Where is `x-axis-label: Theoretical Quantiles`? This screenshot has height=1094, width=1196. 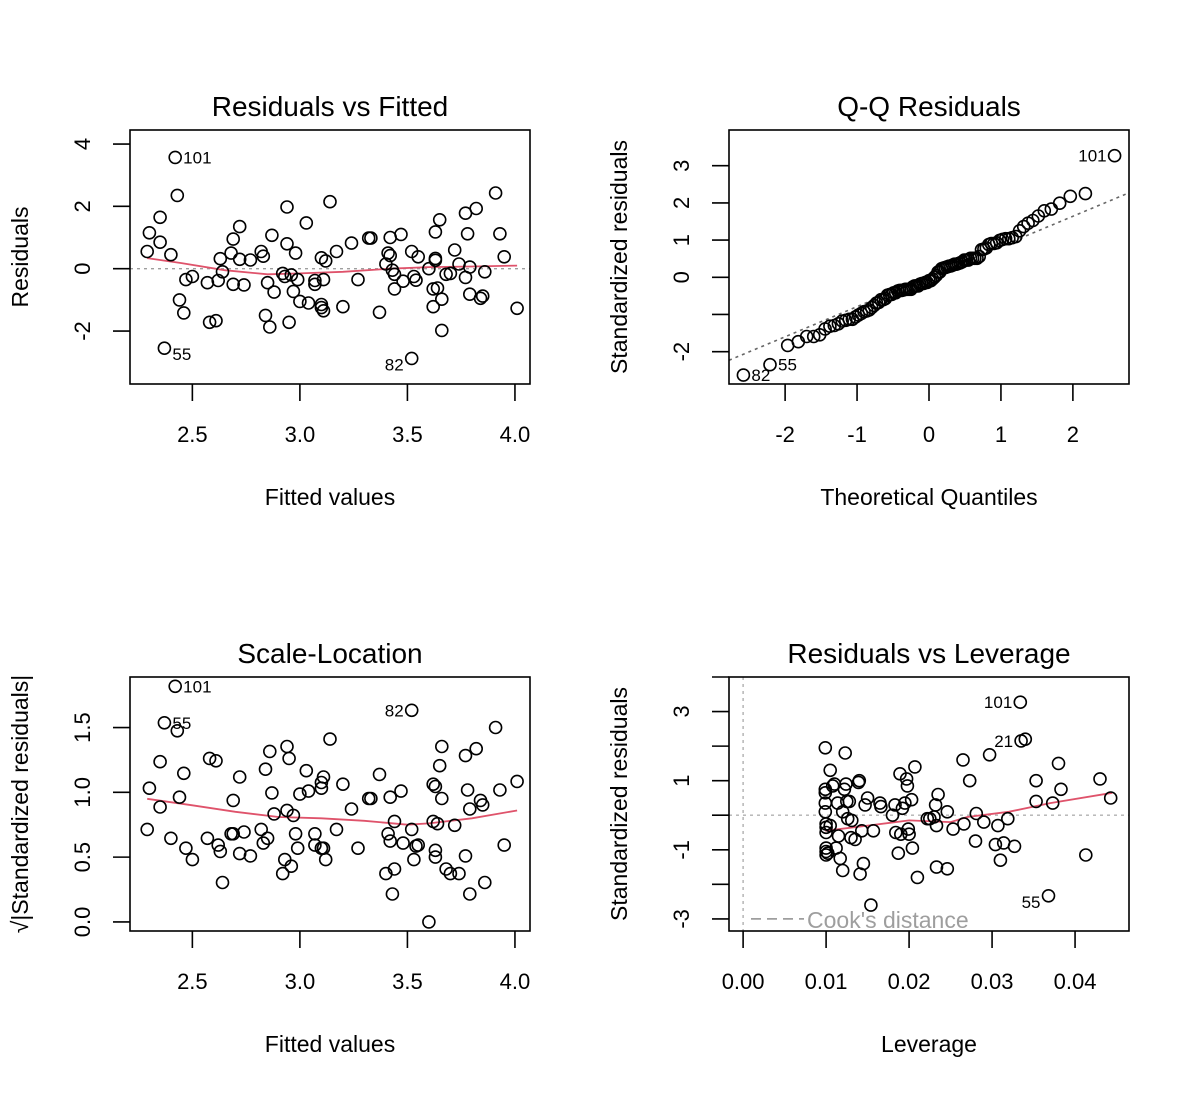
x-axis-label: Theoretical Quantiles is located at coordinates (928, 497).